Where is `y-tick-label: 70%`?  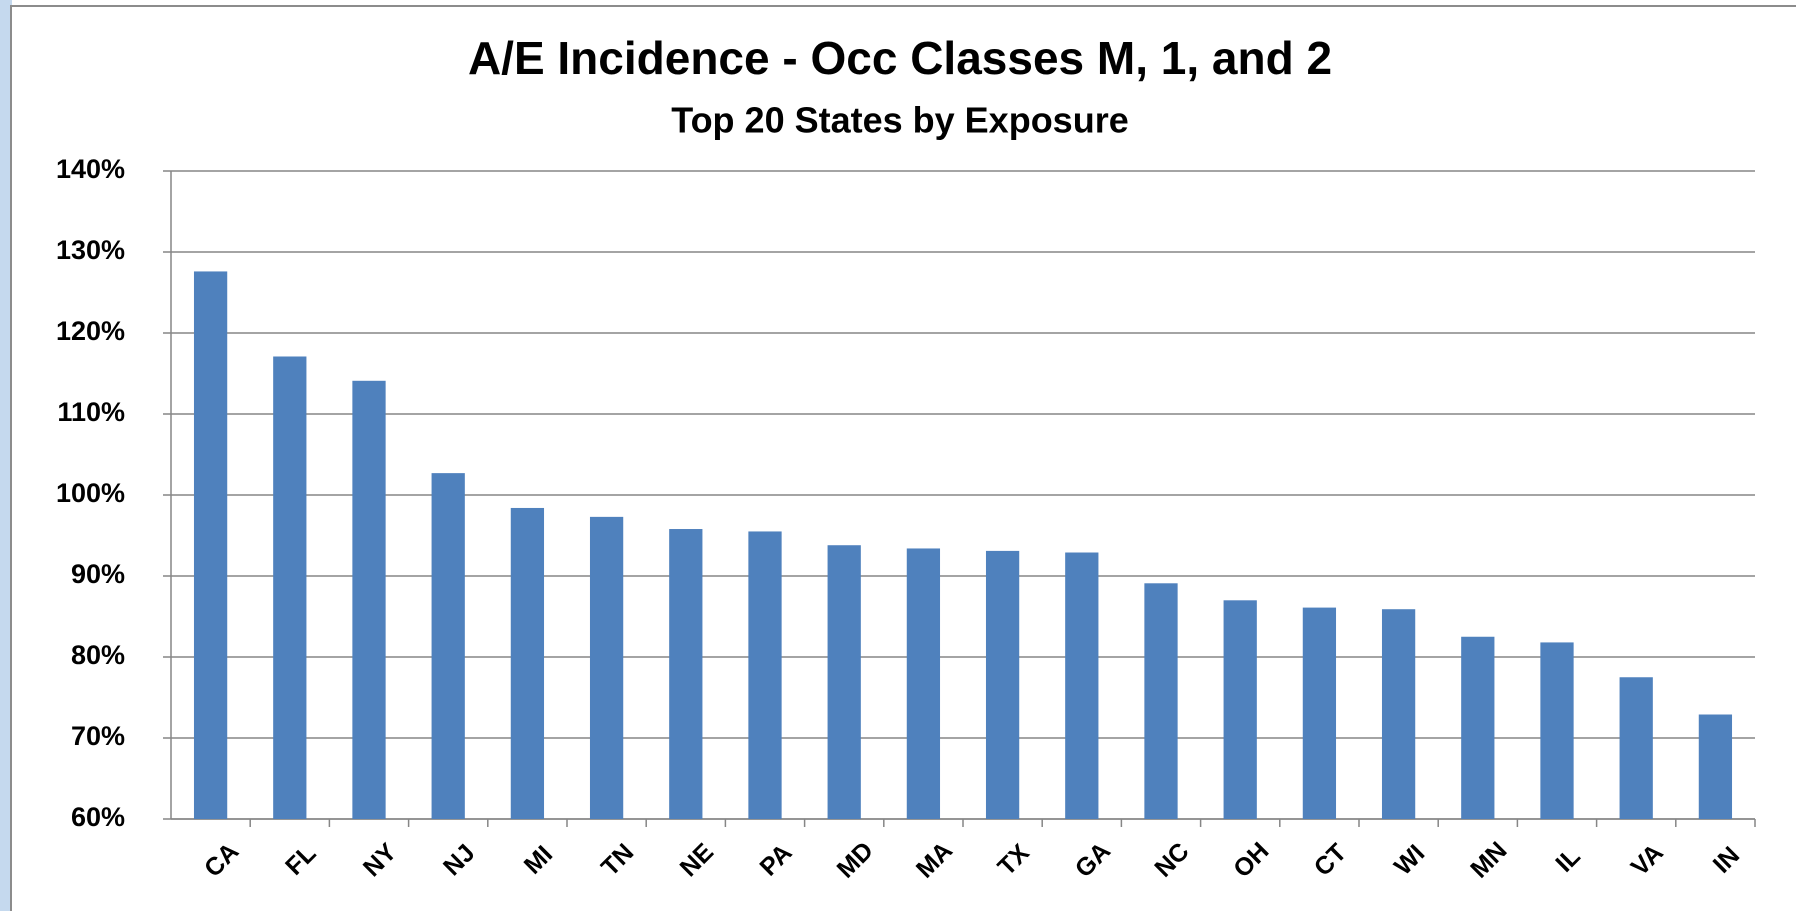 y-tick-label: 70% is located at coordinates (98, 736).